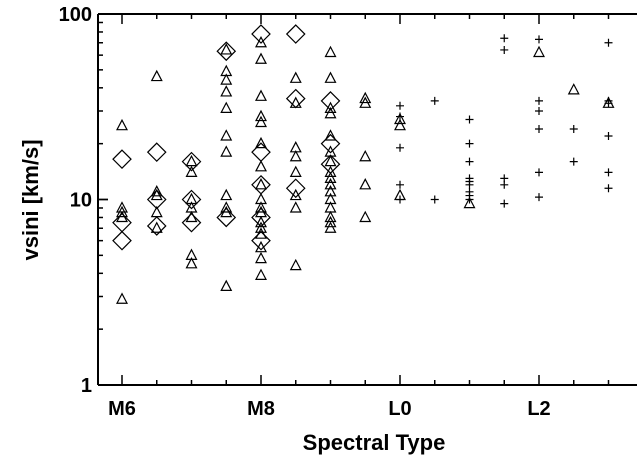 Image resolution: width=637 pixels, height=464 pixels. Describe the element at coordinates (399, 409) in the screenshot. I see `x-tick-label: L0` at that location.